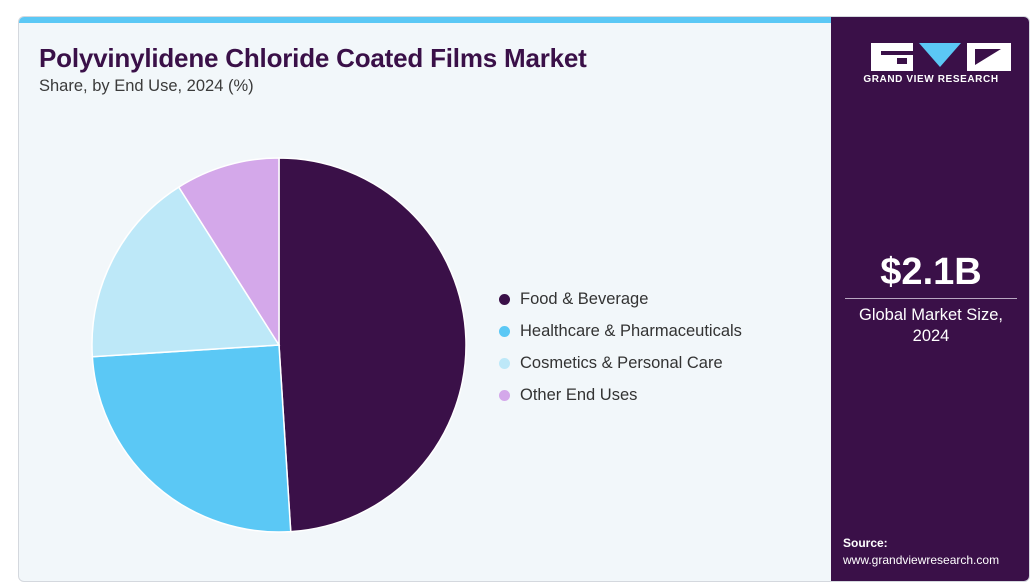 The image size is (1036, 586). What do you see at coordinates (931, 79) in the screenshot?
I see `brand-name: GRAND VIEW RESEARCH` at bounding box center [931, 79].